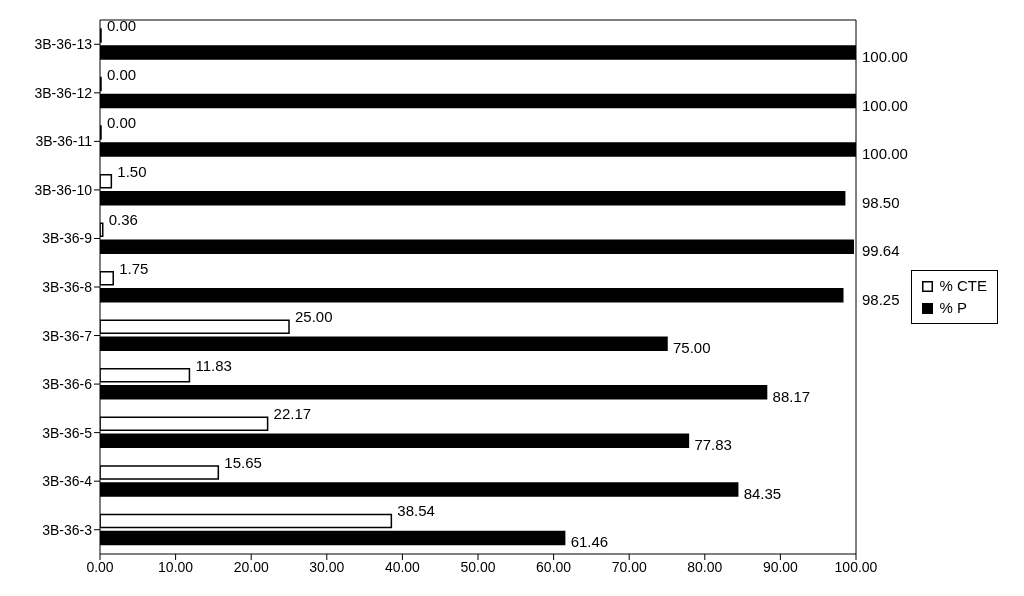  Describe the element at coordinates (692, 348) in the screenshot. I see `data-label: 75.00` at that location.